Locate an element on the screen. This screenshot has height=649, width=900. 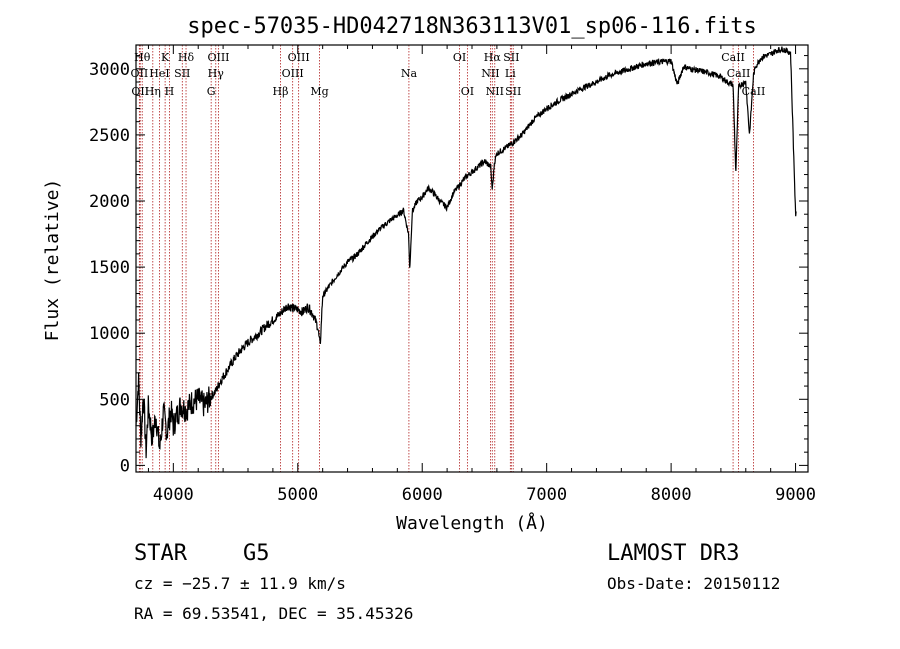
line-label: H is located at coordinates (170, 91).